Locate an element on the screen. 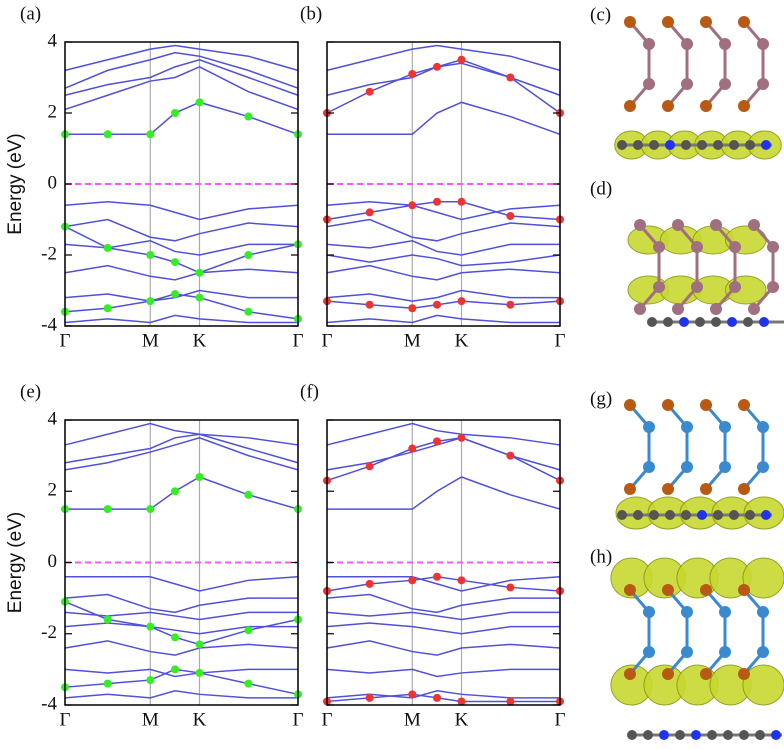 This screenshot has height=750, width=784. charge-density is located at coordinates (763, 685).